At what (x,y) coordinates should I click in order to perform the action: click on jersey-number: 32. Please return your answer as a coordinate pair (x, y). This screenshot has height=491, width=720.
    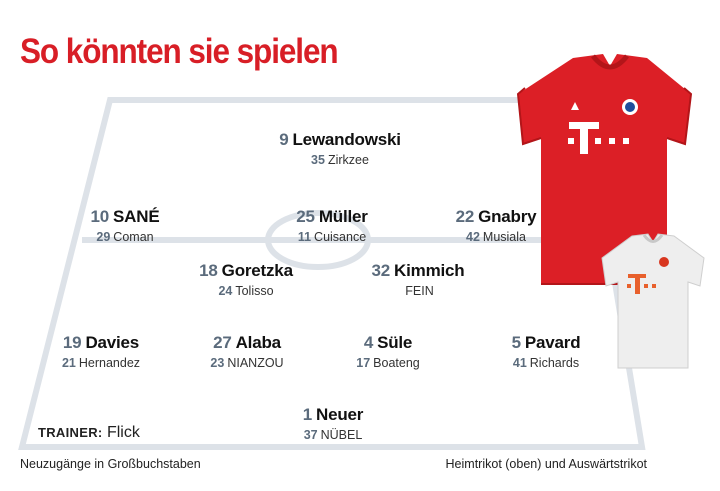
    Looking at the image, I should click on (381, 270).